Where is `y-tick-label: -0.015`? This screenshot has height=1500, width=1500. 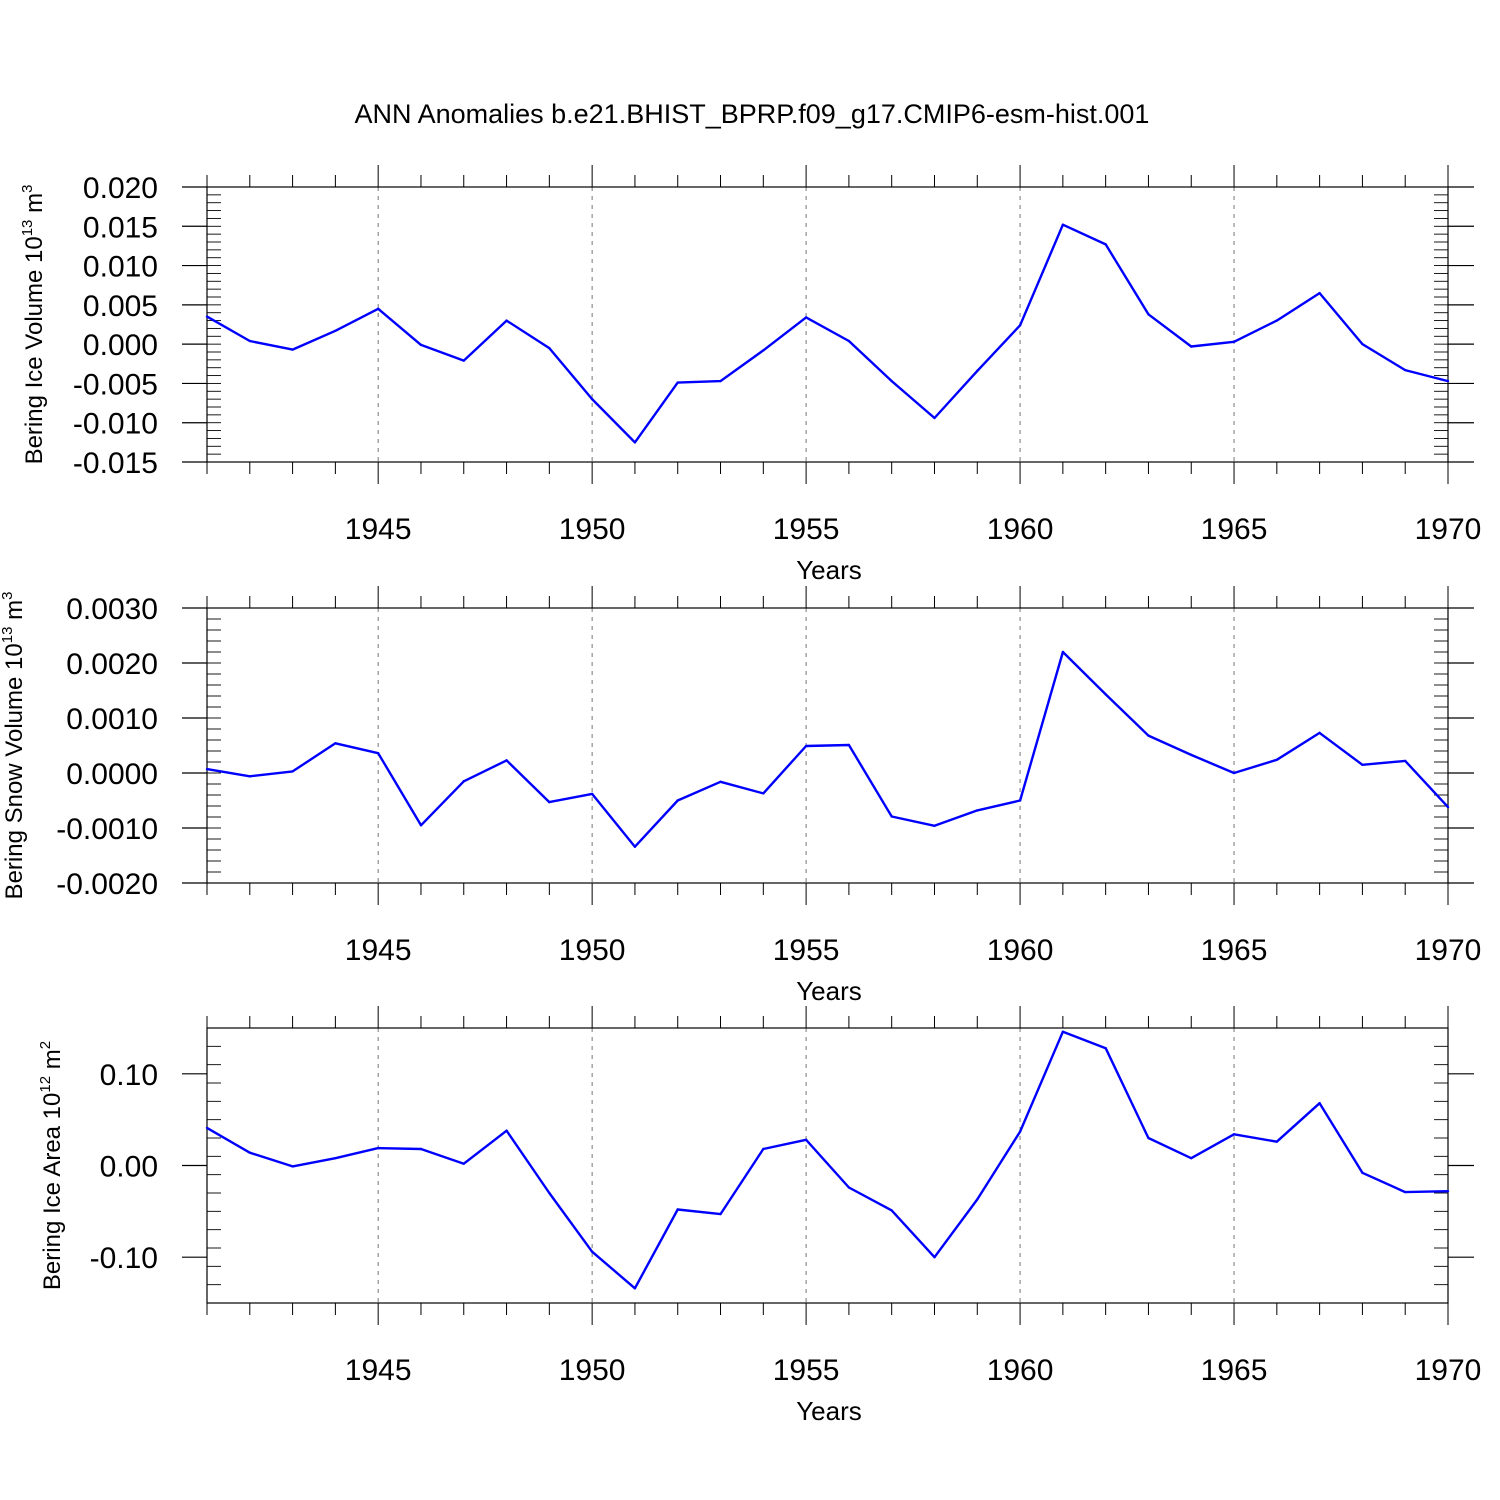 y-tick-label: -0.015 is located at coordinates (115, 463).